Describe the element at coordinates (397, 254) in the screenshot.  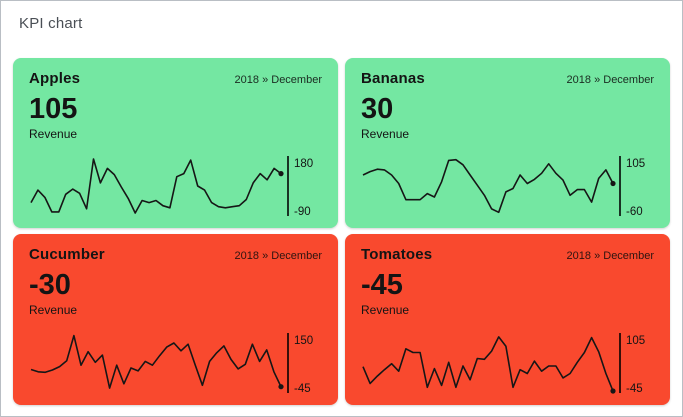
I see `tile-title: Tomatoes` at that location.